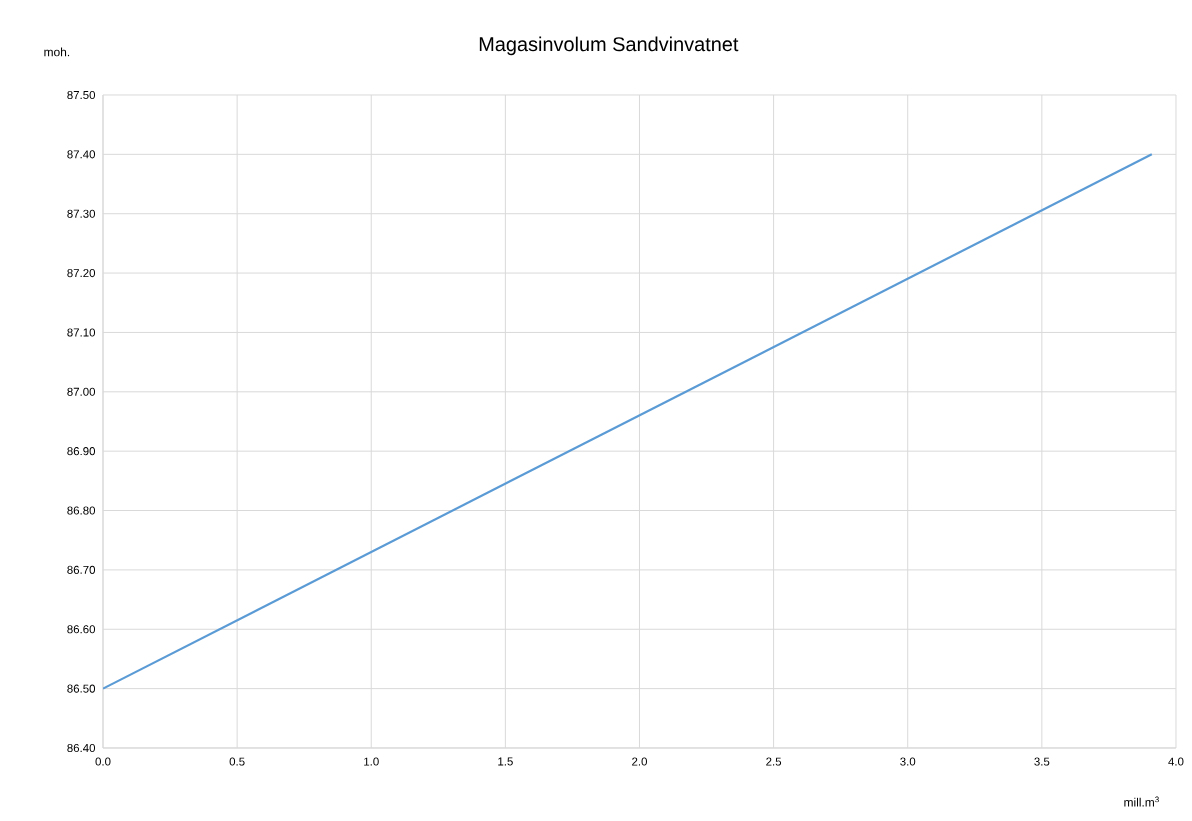 This screenshot has width=1192, height=821. What do you see at coordinates (1176, 761) in the screenshot?
I see `x-tick-label: 4.0` at bounding box center [1176, 761].